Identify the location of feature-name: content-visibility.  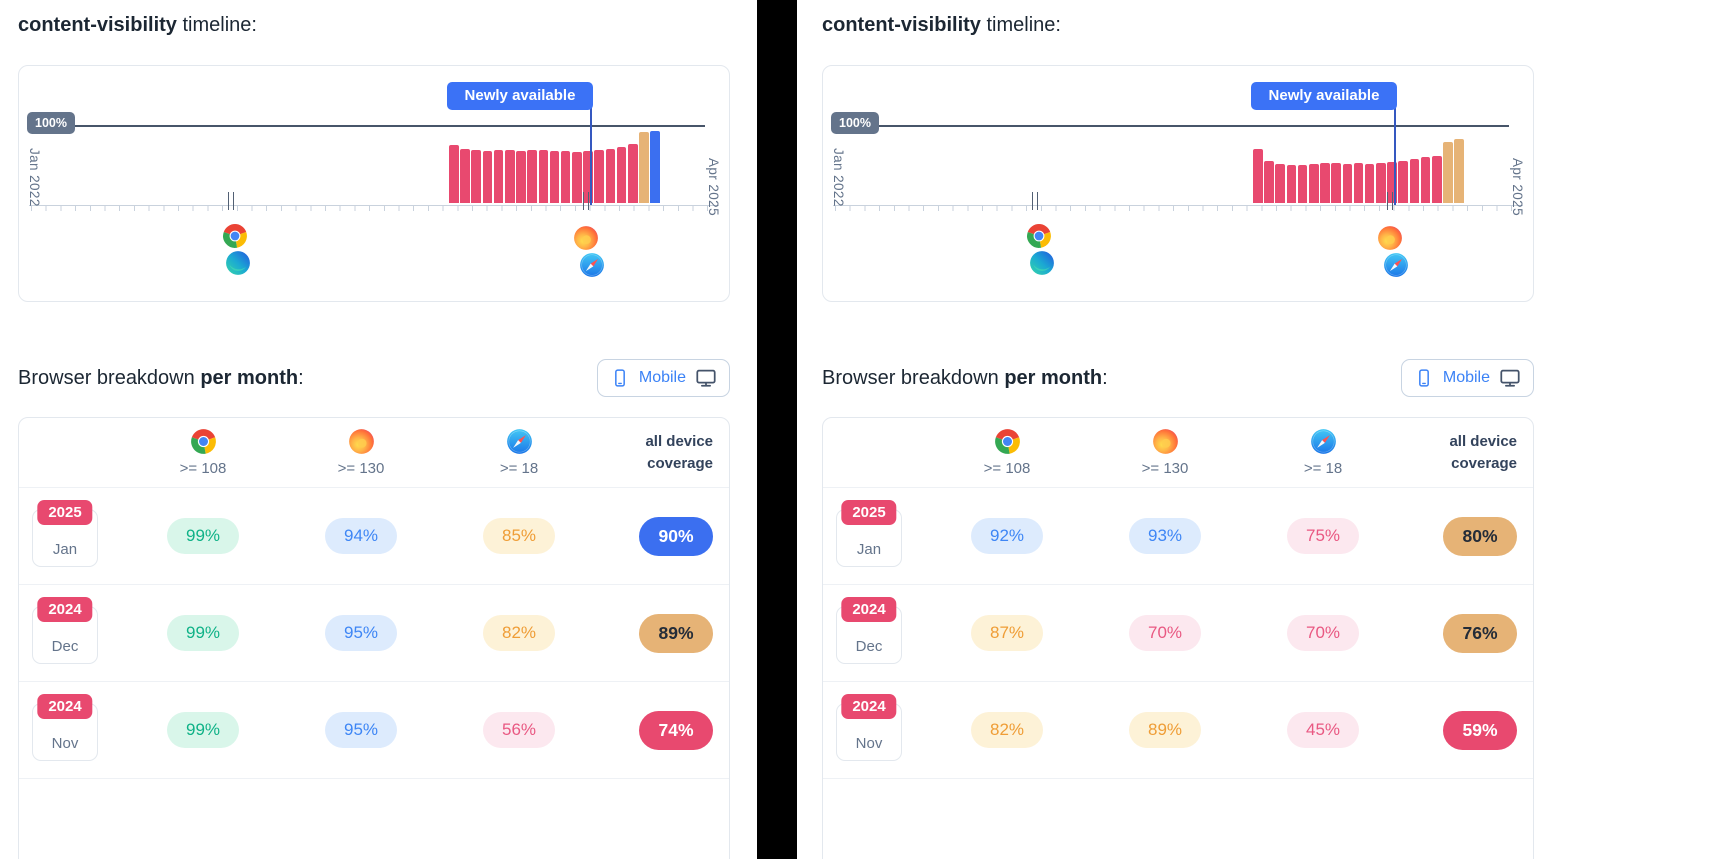
(901, 25).